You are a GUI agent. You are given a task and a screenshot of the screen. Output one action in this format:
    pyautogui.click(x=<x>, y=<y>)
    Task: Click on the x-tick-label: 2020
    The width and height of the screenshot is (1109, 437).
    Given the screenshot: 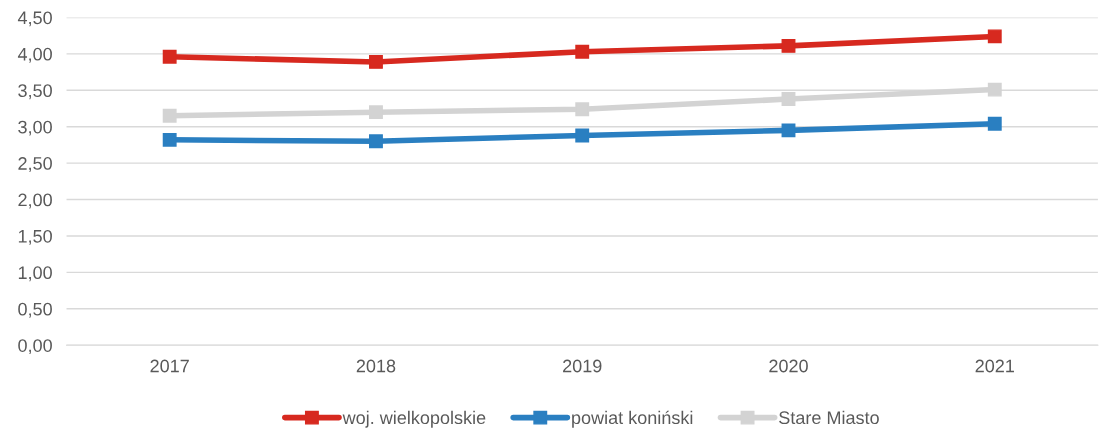 What is the action you would take?
    pyautogui.click(x=788, y=366)
    